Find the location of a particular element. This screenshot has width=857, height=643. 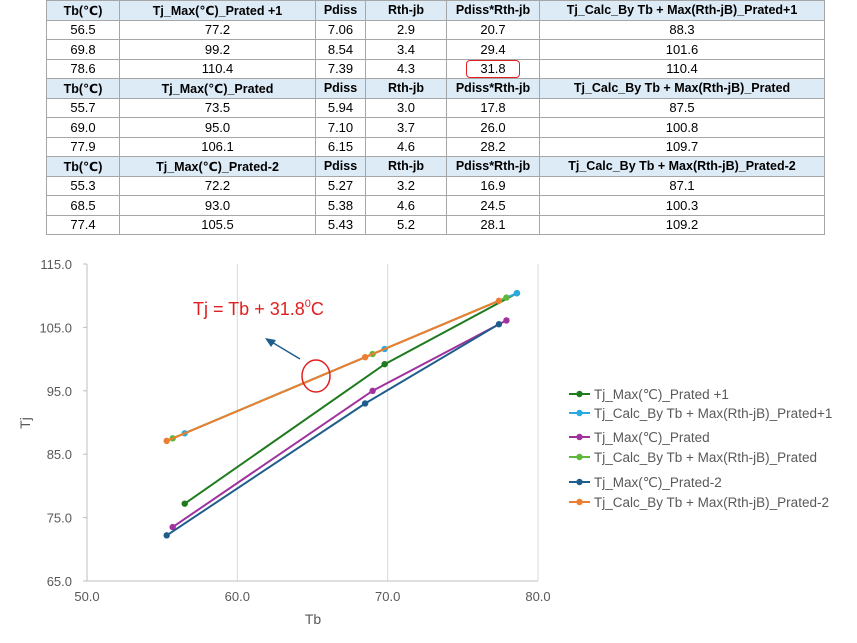

table-cell: 55.3 is located at coordinates (83, 185).